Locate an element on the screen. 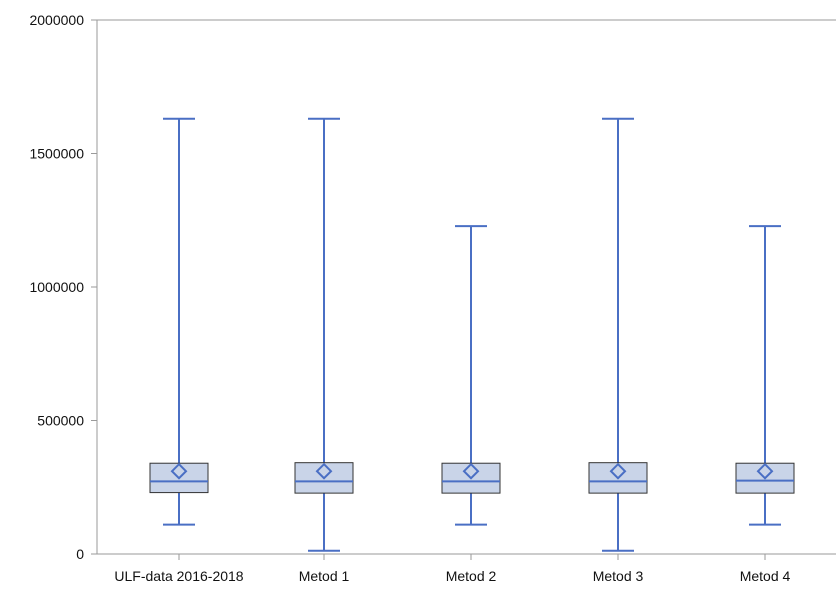 The width and height of the screenshot is (836, 590). y-axis: 0 500000 1000000 1500000 2000000 is located at coordinates (63, 287).